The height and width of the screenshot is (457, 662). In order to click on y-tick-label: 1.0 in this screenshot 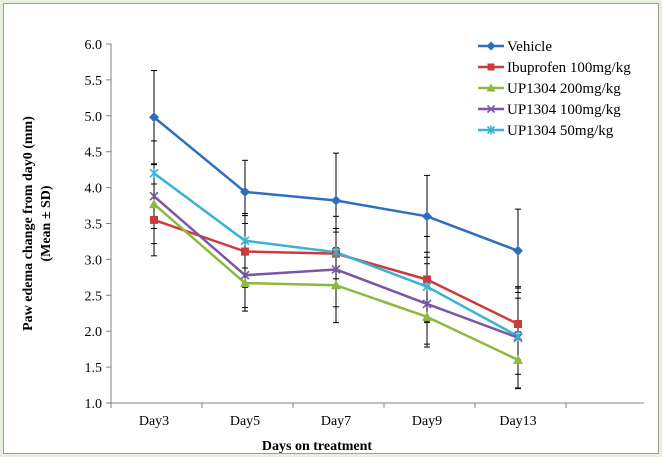, I will do `click(94, 404)`.